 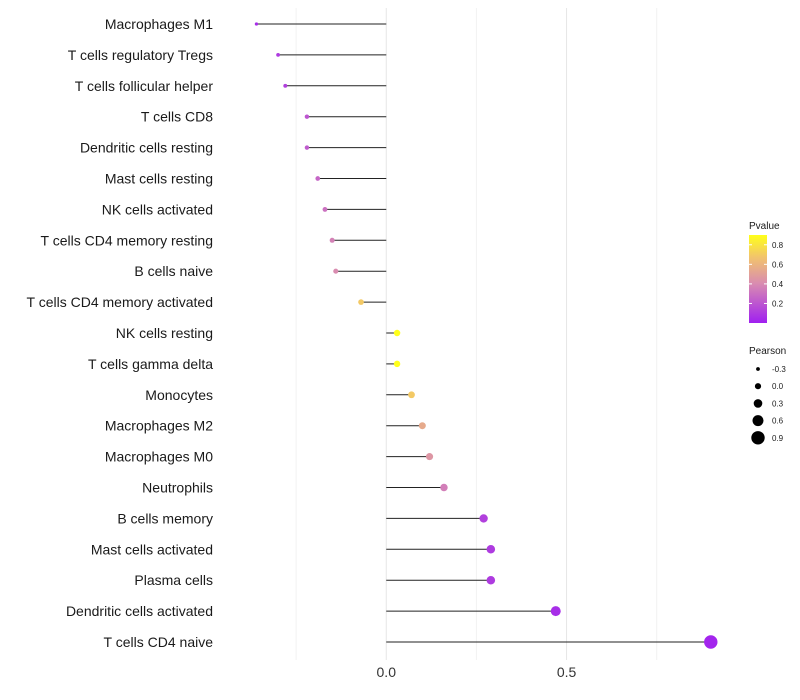 I want to click on category-label: Neutrophils, so click(x=177, y=488).